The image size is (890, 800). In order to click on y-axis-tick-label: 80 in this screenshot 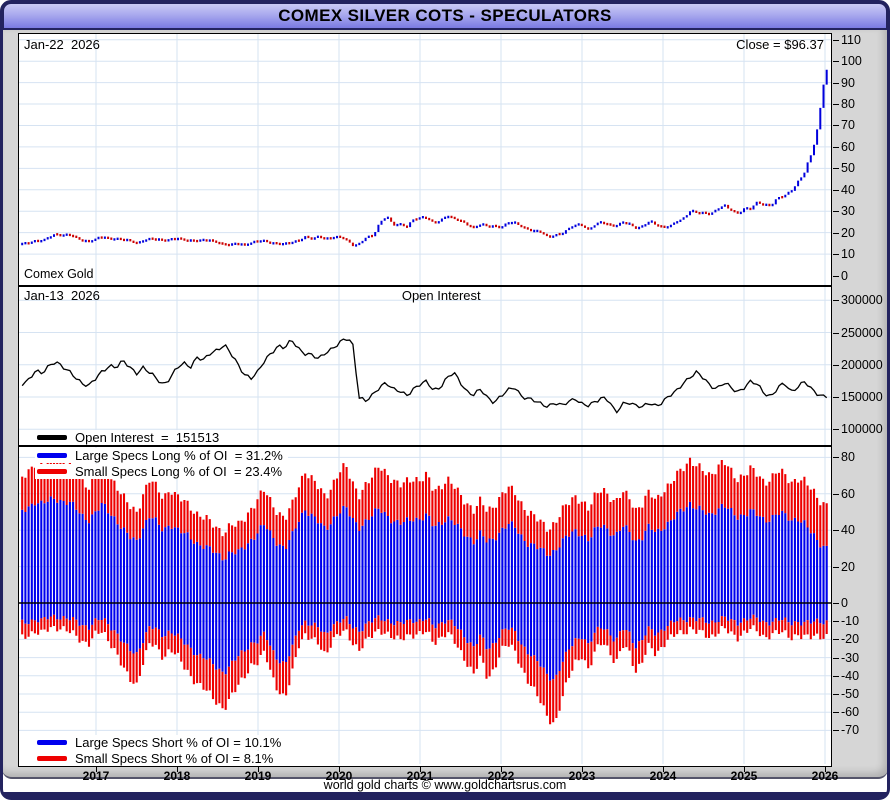, I will do `click(848, 457)`.